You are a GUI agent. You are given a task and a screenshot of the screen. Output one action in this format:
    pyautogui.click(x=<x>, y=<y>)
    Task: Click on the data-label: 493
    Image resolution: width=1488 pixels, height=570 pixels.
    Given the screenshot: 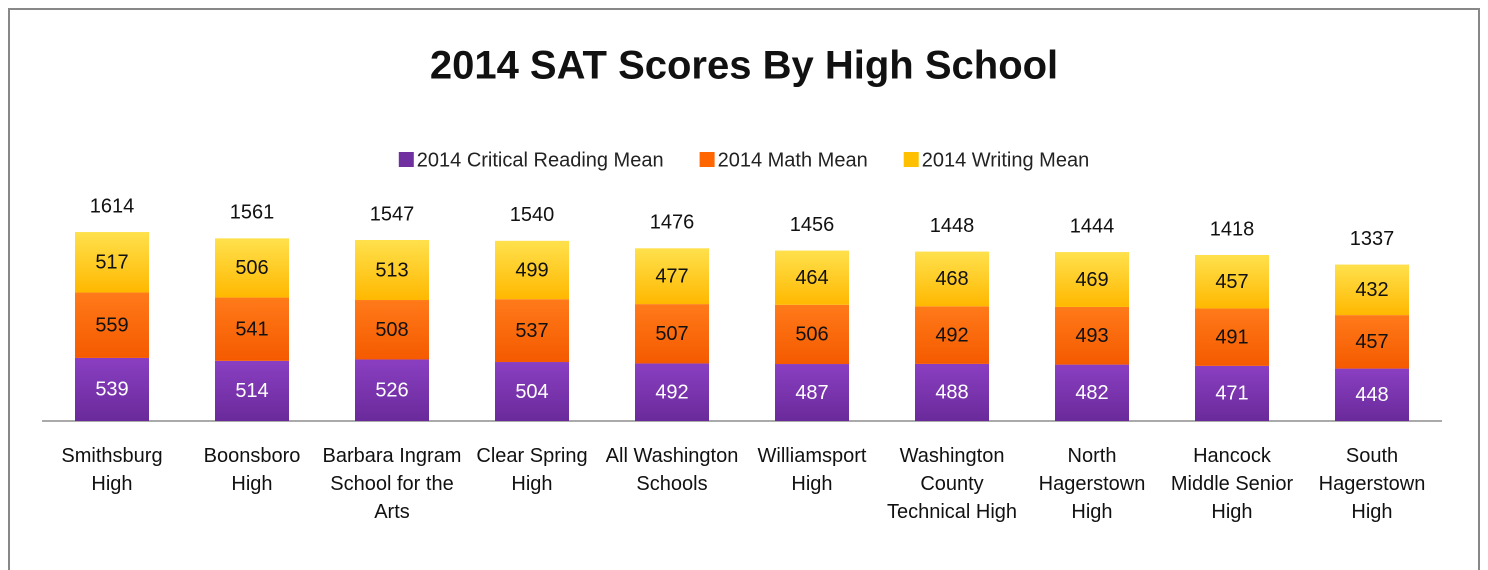 What is the action you would take?
    pyautogui.click(x=1091, y=336)
    